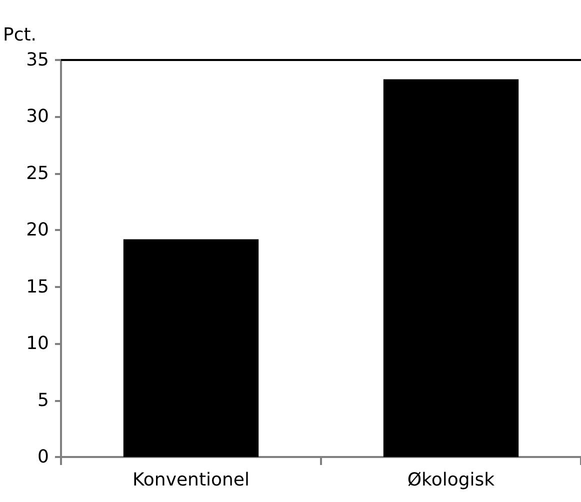  What do you see at coordinates (43, 457) in the screenshot?
I see `y-tick-label: 0` at bounding box center [43, 457].